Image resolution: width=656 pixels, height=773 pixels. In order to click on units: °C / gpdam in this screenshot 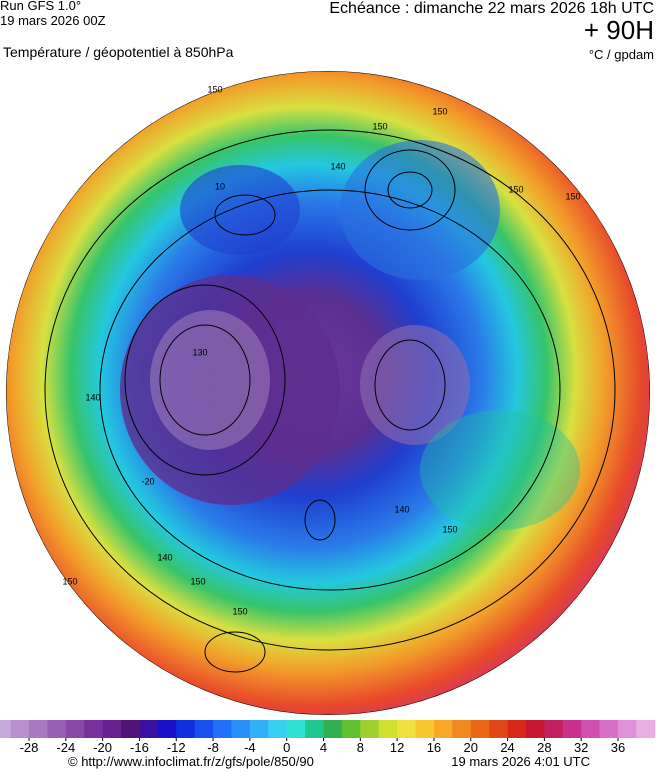, I will do `click(621, 54)`.